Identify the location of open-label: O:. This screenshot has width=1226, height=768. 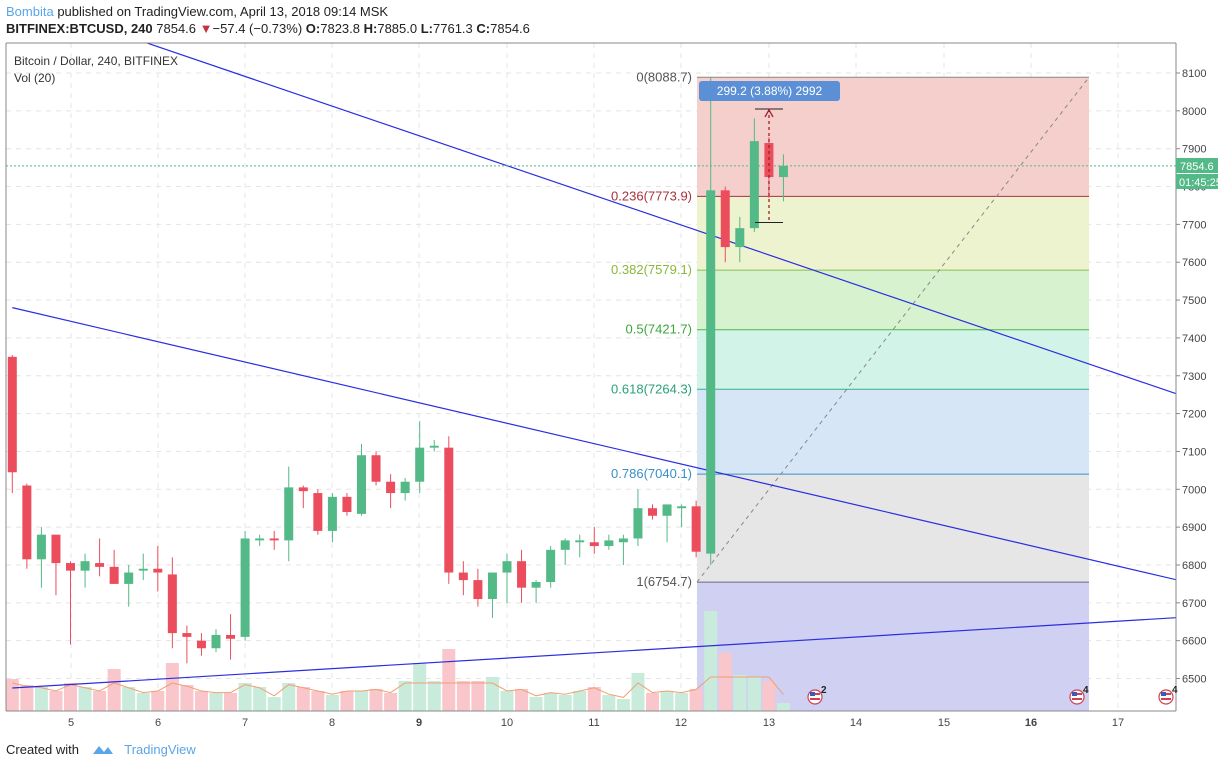
(313, 28).